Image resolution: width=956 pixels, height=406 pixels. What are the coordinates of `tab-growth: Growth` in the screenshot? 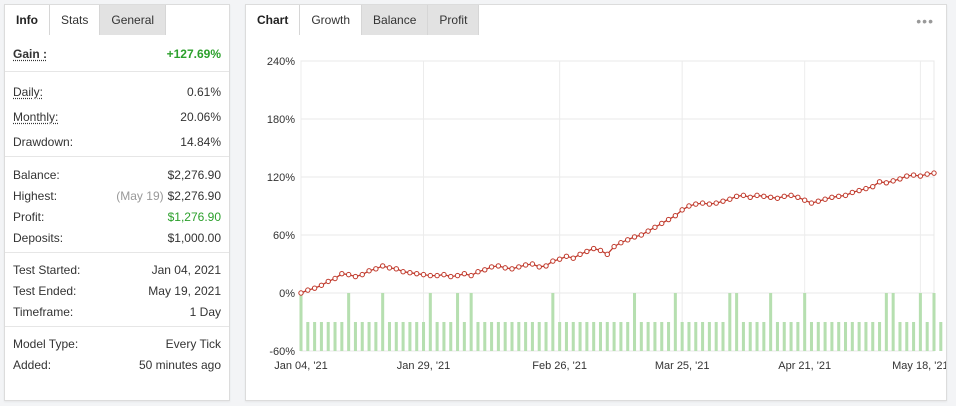 It's located at (331, 20).